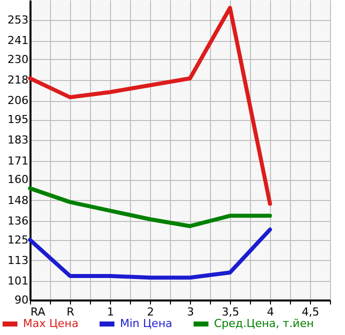  What do you see at coordinates (21, 300) in the screenshot?
I see `y-tick-label: 90` at bounding box center [21, 300].